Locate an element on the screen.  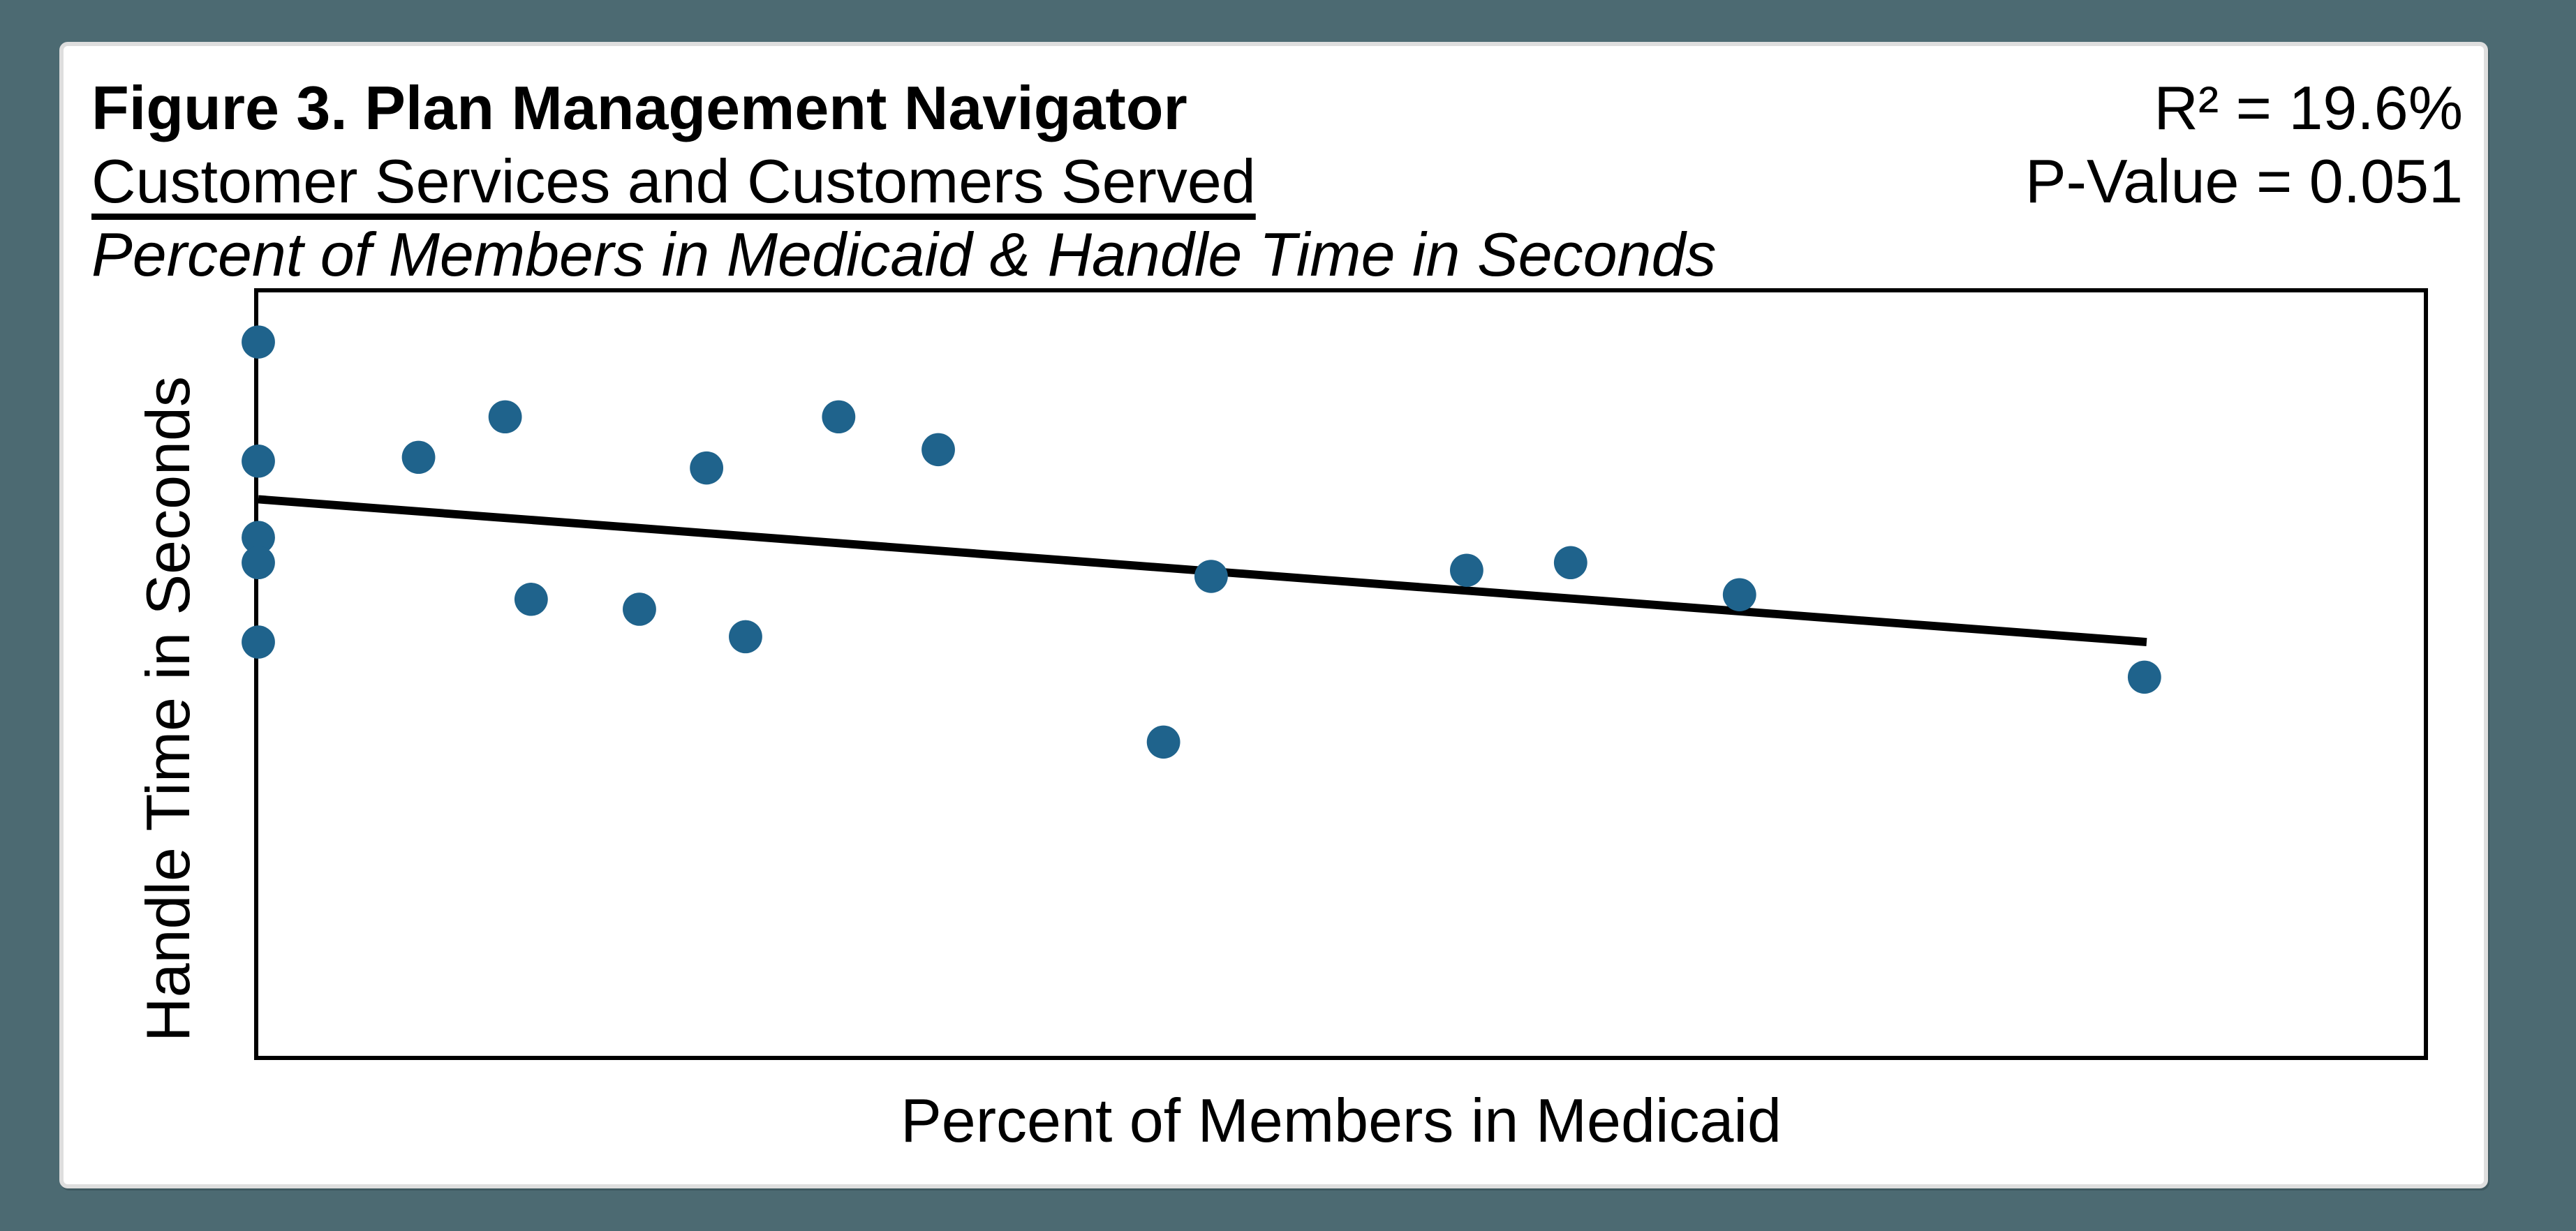
figure-subtitle: Customer Services and Customers Served is located at coordinates (673, 181).